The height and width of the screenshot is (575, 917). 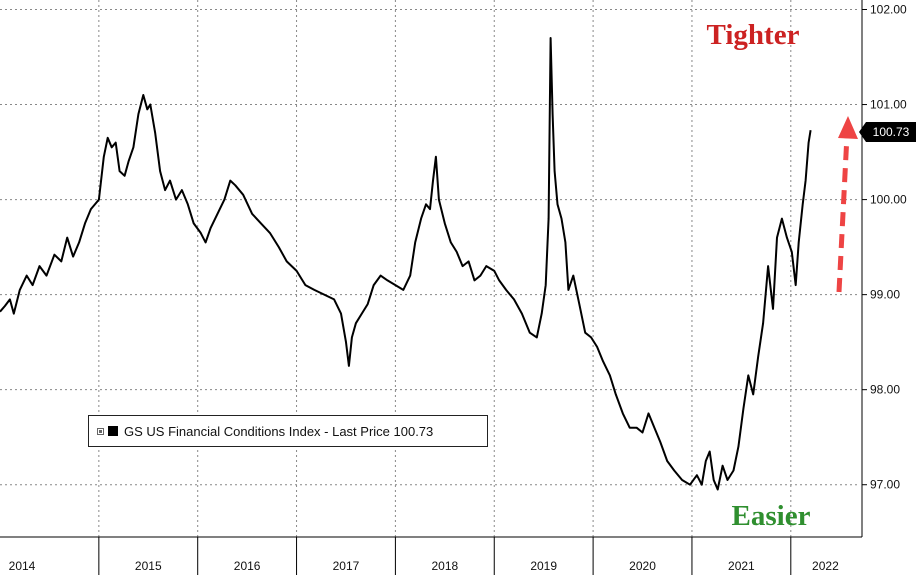 I want to click on x-tick-label: 2019, so click(x=543, y=566).